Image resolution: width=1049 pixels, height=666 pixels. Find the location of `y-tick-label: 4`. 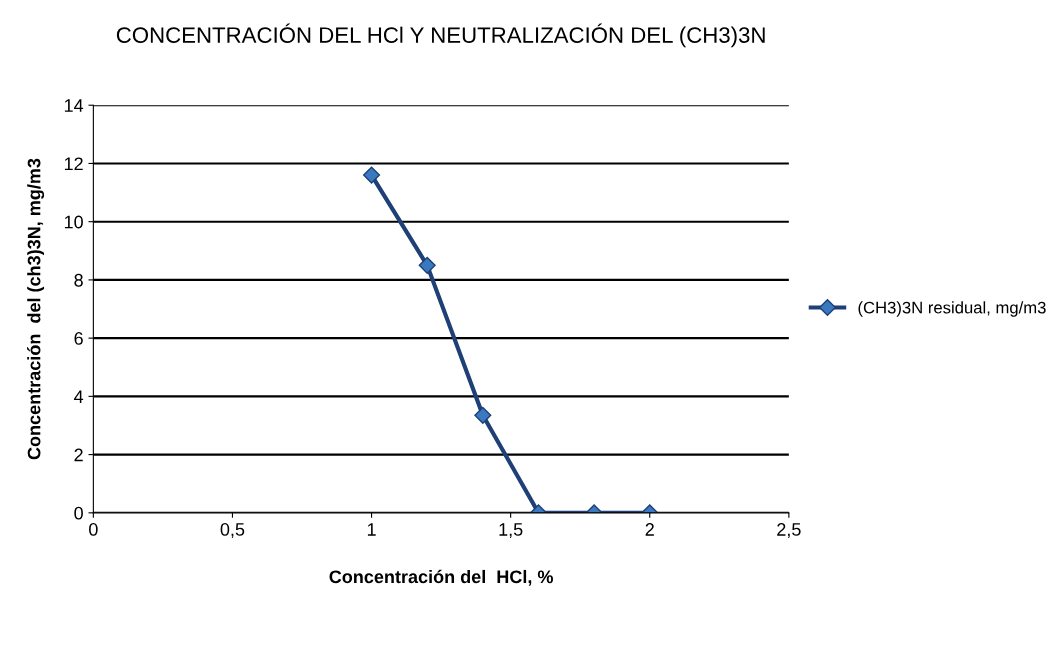

y-tick-label: 4 is located at coordinates (79, 396).